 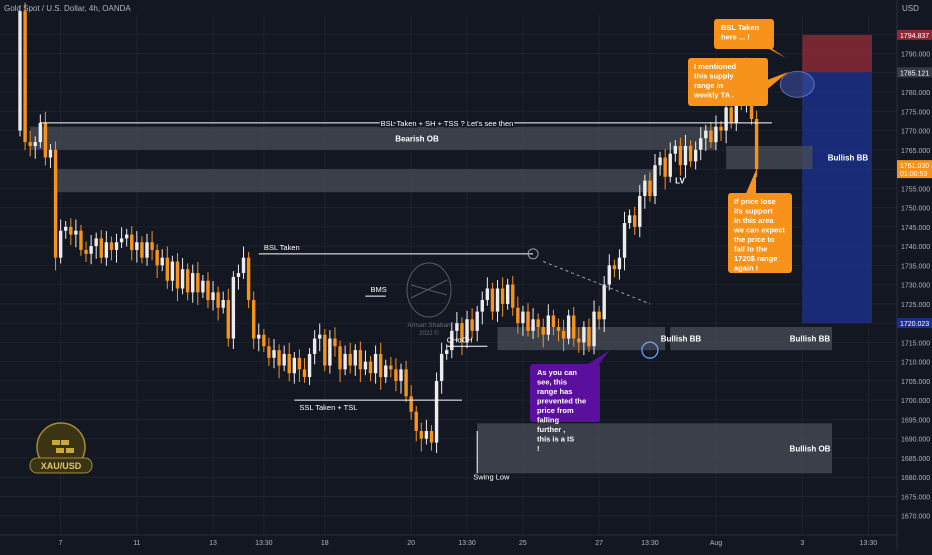 What do you see at coordinates (802, 543) in the screenshot?
I see `x-tick-label: 3` at bounding box center [802, 543].